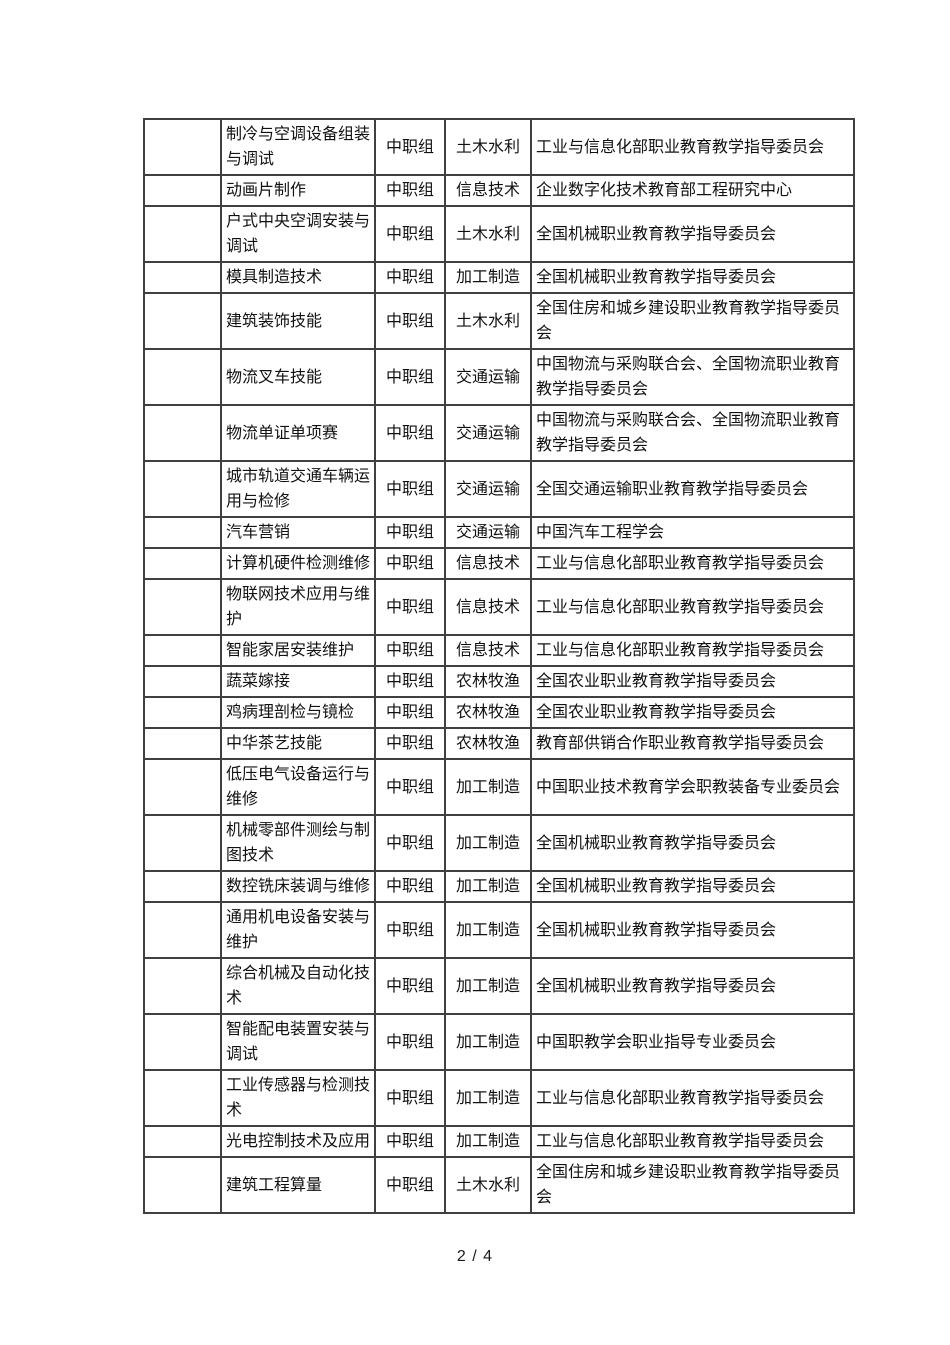 The height and width of the screenshot is (1345, 950). I want to click on table-row: 制冷与空调设备组装与调试 中职组 土木水利 工业与信息化部职业教育教学指导委员会, so click(499, 147).